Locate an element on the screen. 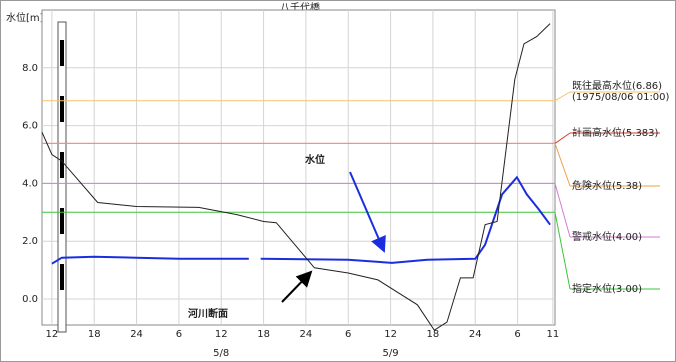 The width and height of the screenshot is (676, 362). level-label: 指定水位(3.00) is located at coordinates (607, 288).